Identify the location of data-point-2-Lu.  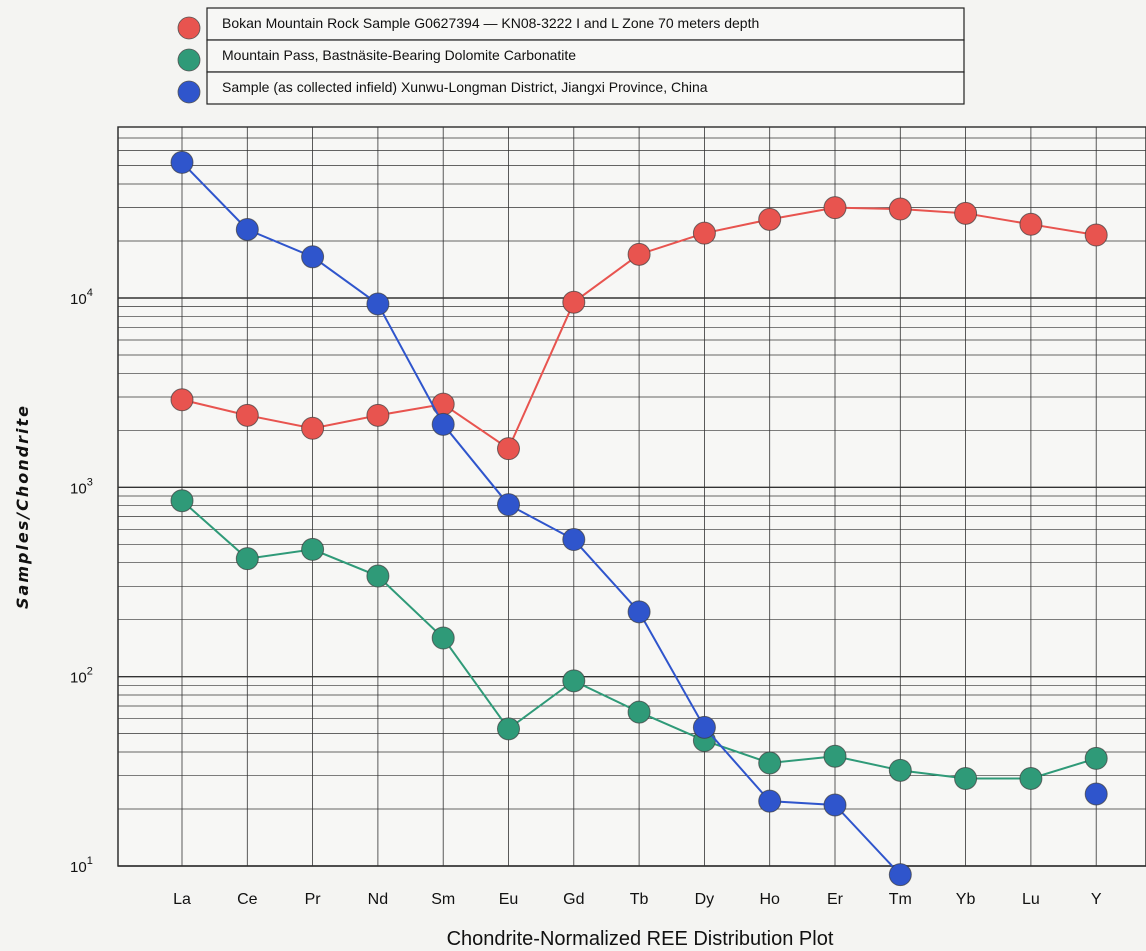
(1031, 778).